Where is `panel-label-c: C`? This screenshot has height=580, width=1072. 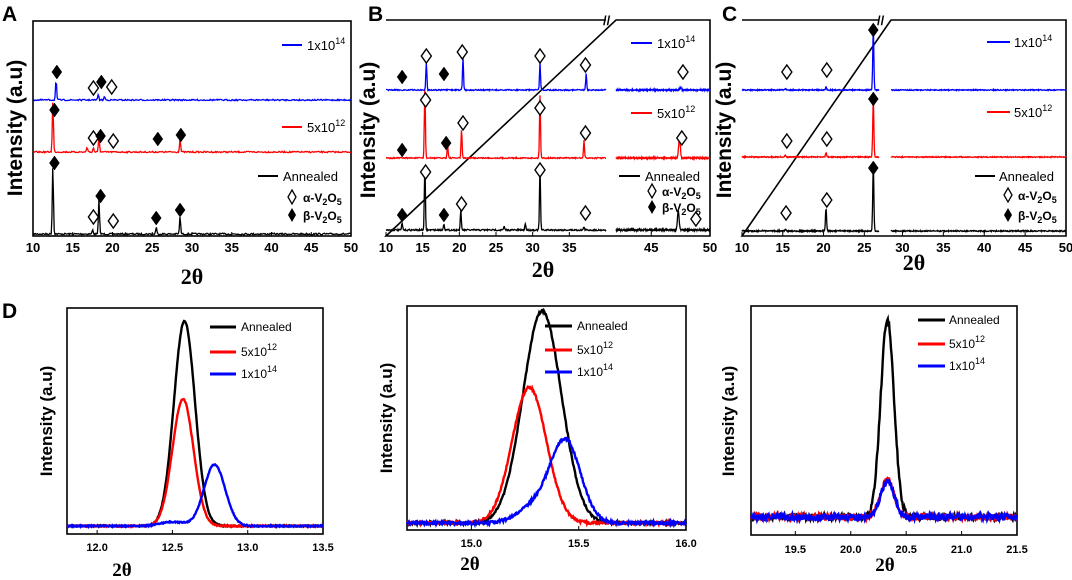 panel-label-c: C is located at coordinates (729, 14).